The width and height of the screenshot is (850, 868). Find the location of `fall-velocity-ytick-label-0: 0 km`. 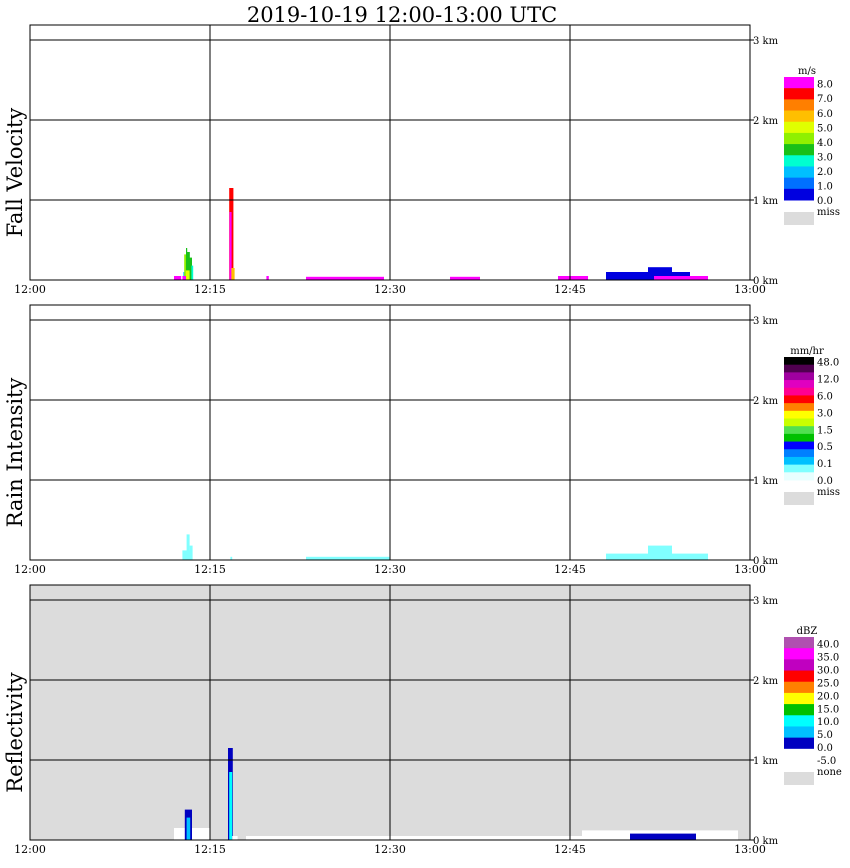

fall-velocity-ytick-label-0: 0 km is located at coordinates (766, 281).